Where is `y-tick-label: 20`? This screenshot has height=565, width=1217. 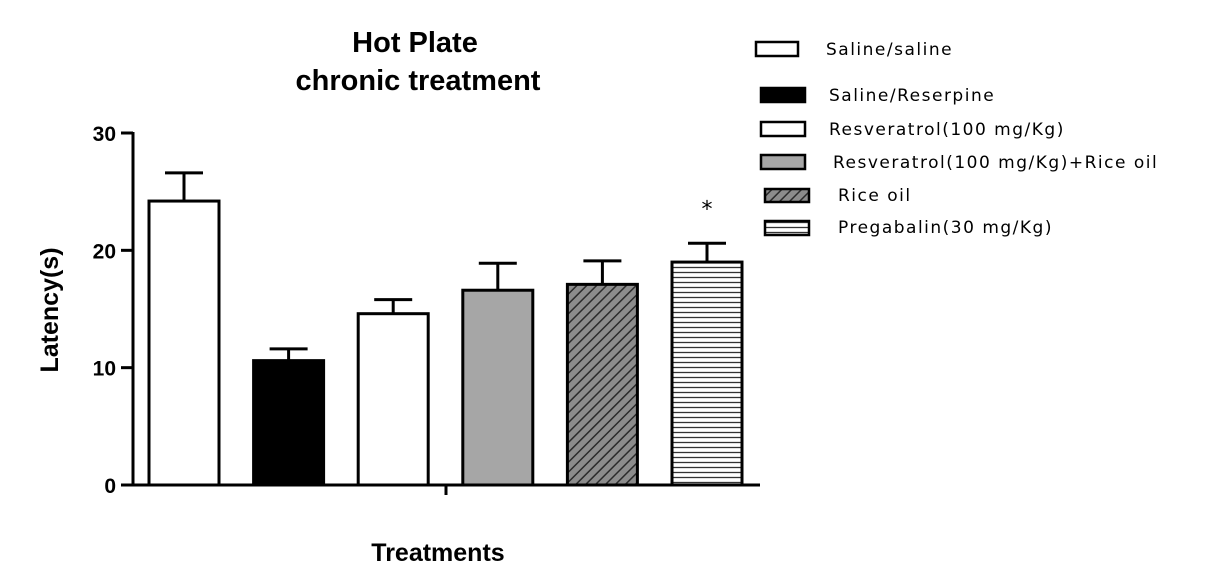 y-tick-label: 20 is located at coordinates (104, 251).